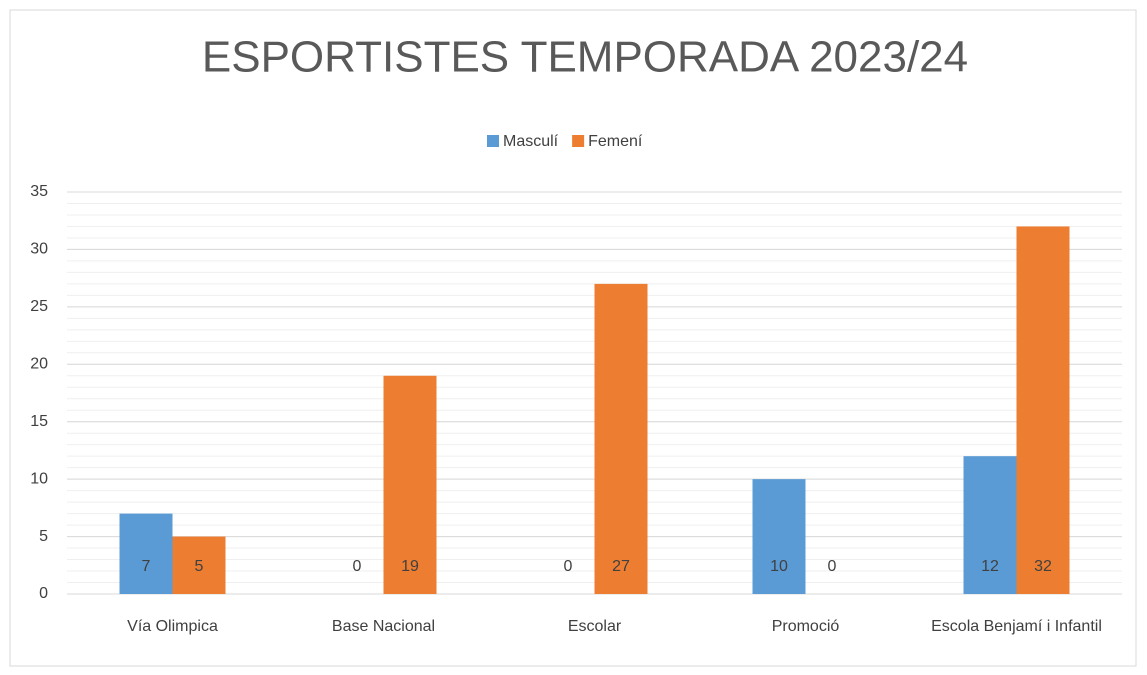 This screenshot has height=675, width=1147. Describe the element at coordinates (806, 626) in the screenshot. I see `x-tick-label: Promoció` at that location.